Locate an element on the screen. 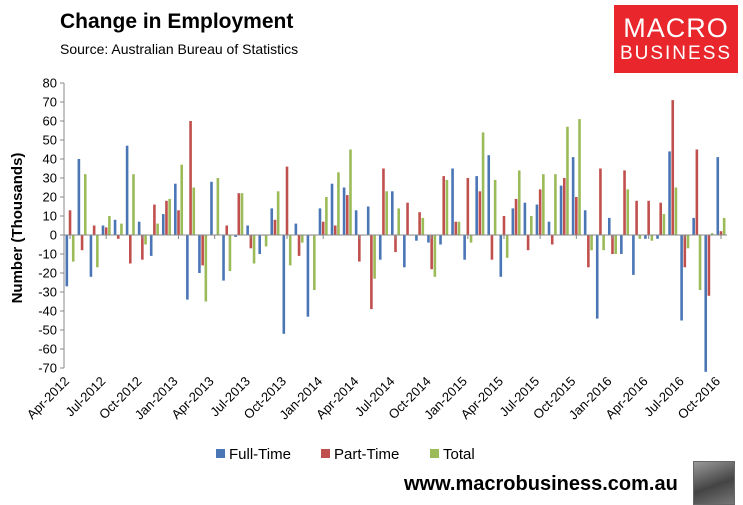 Image resolution: width=743 pixels, height=505 pixels. bar-total-sep-2013 is located at coordinates (278, 213).